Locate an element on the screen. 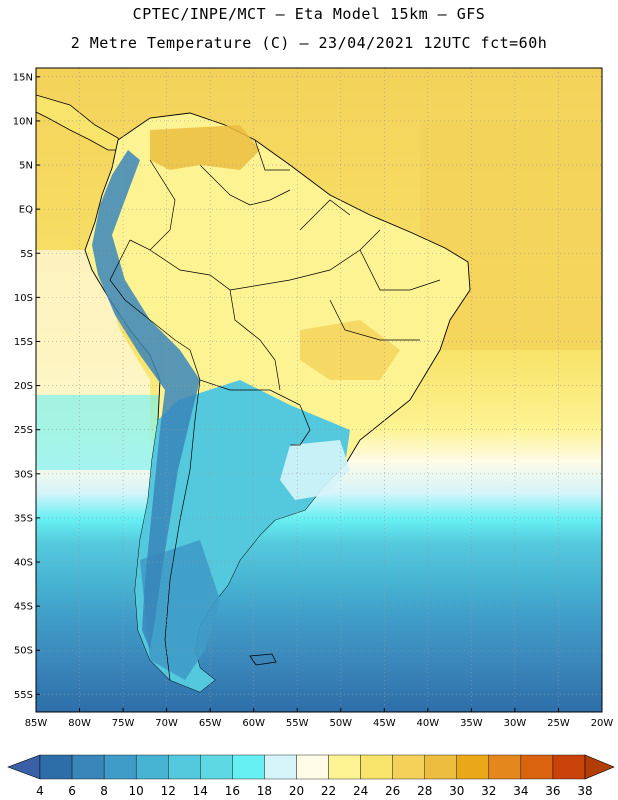 This screenshot has width=618, height=800. lon-label: 25W is located at coordinates (558, 723).